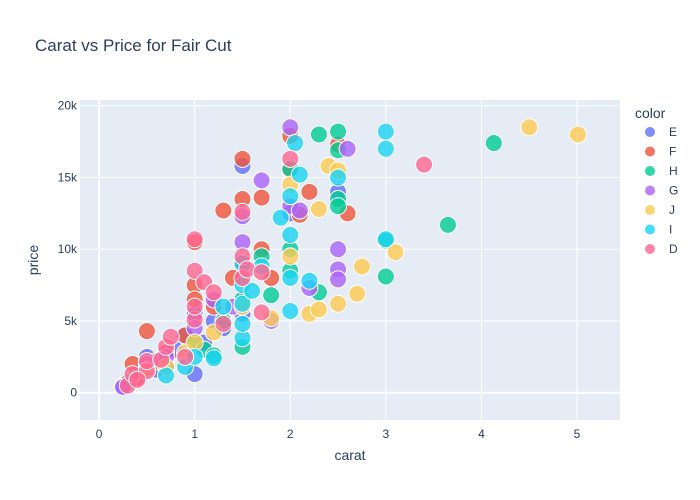 This screenshot has height=500, width=700. Describe the element at coordinates (661, 191) in the screenshot. I see `legend-item-g: G` at that location.